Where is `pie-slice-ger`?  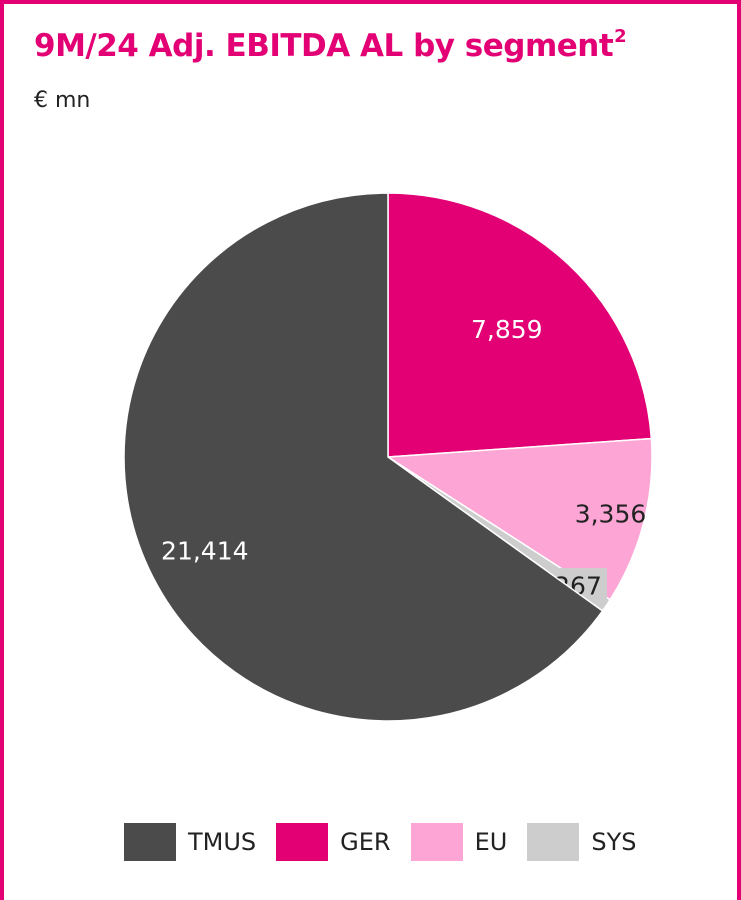 pie-slice-ger is located at coordinates (520, 325).